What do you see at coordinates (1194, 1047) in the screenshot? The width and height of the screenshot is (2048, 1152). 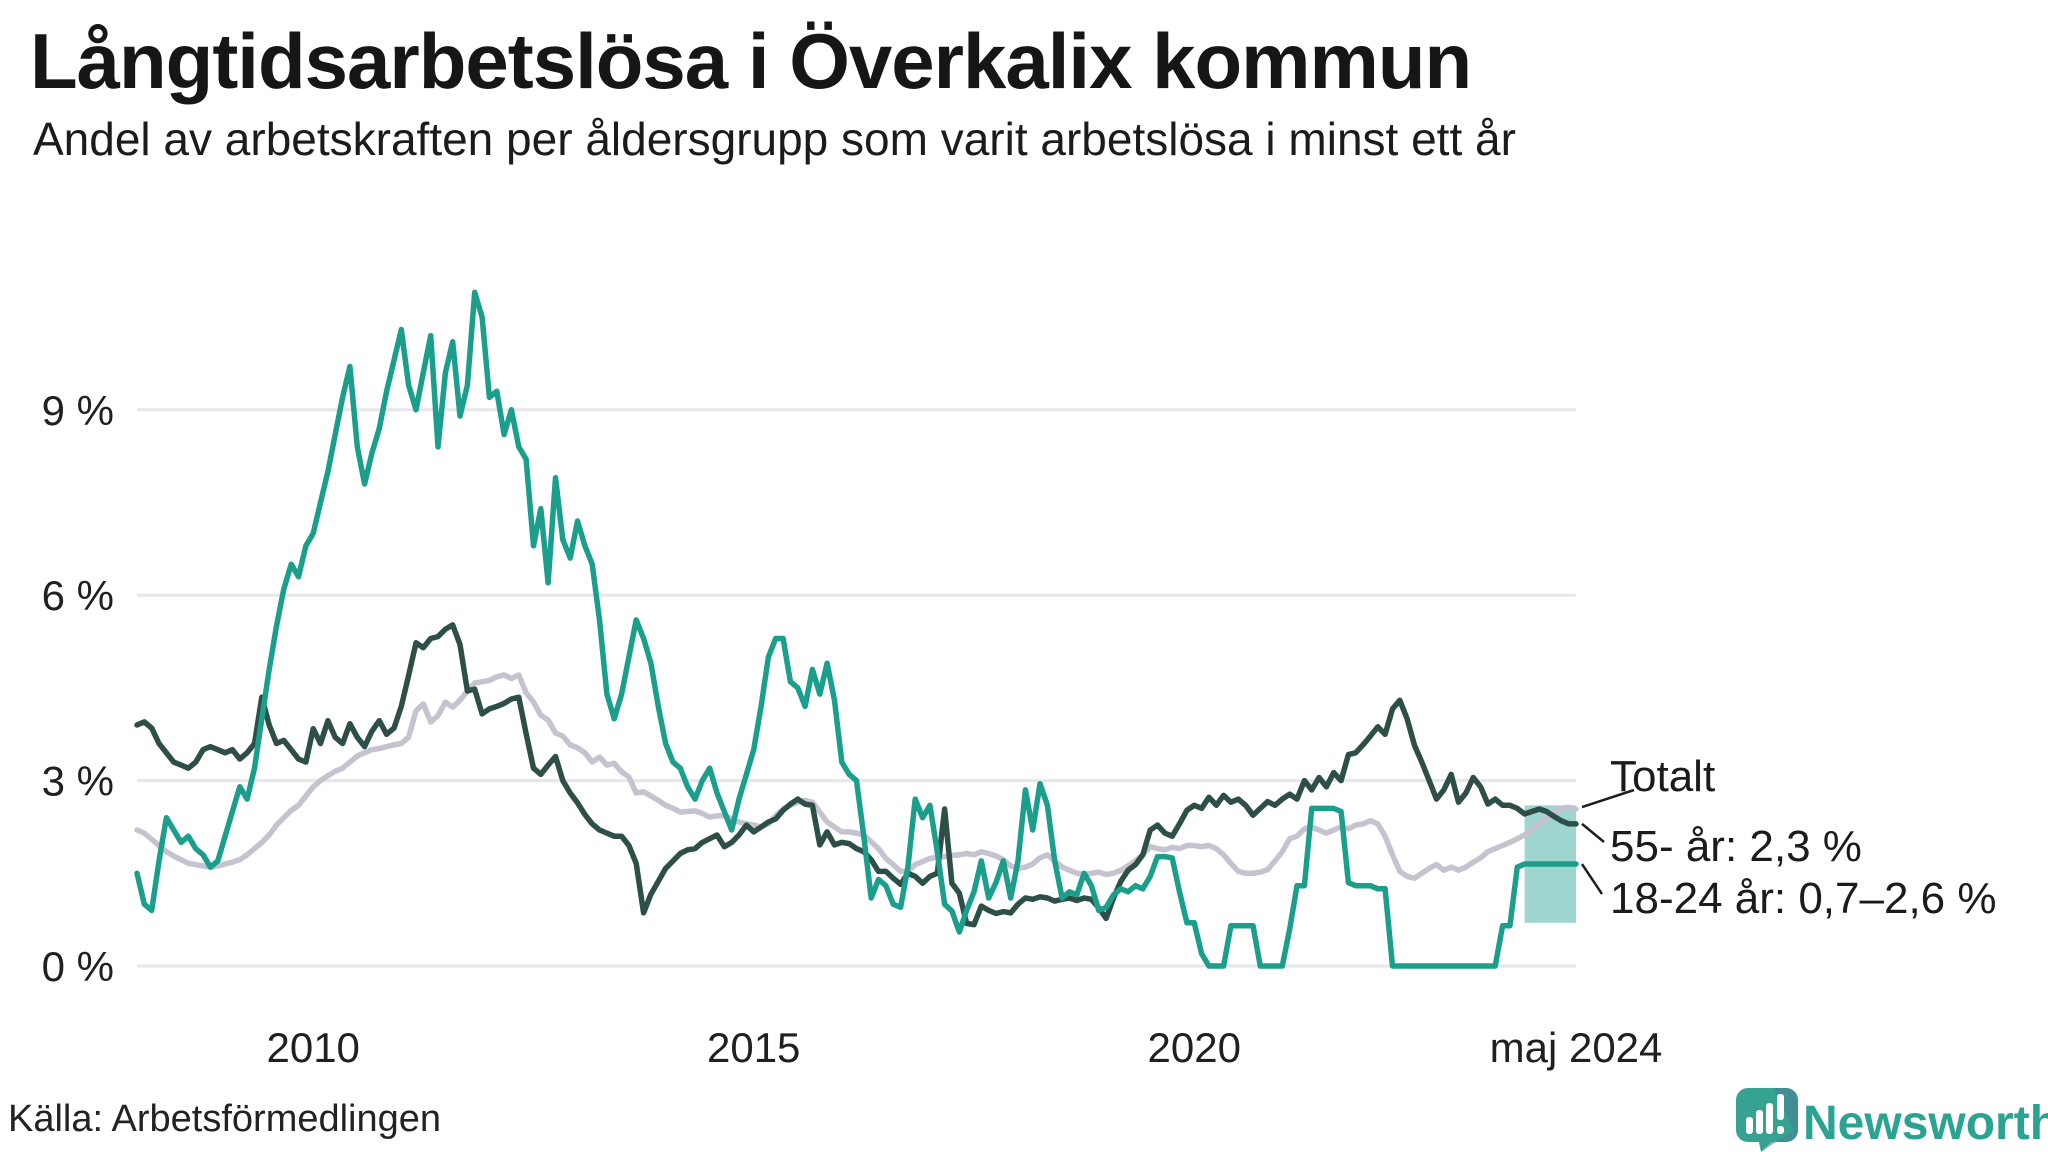 I see `x-tick-label: 2020` at bounding box center [1194, 1047].